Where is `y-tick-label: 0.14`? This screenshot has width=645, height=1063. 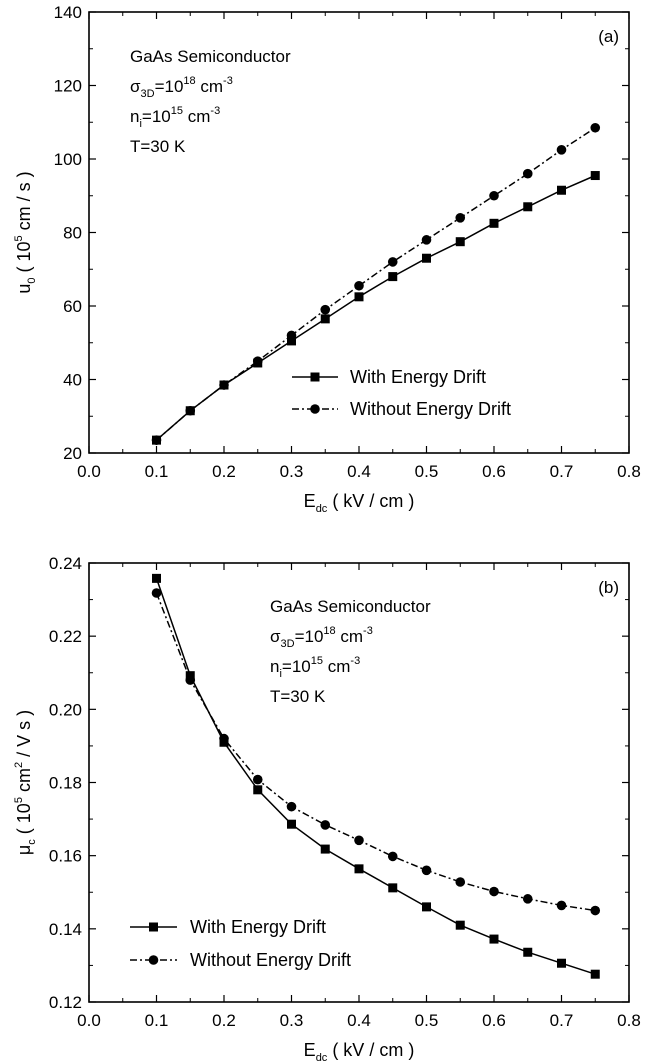 y-tick-label: 0.14 is located at coordinates (65, 929).